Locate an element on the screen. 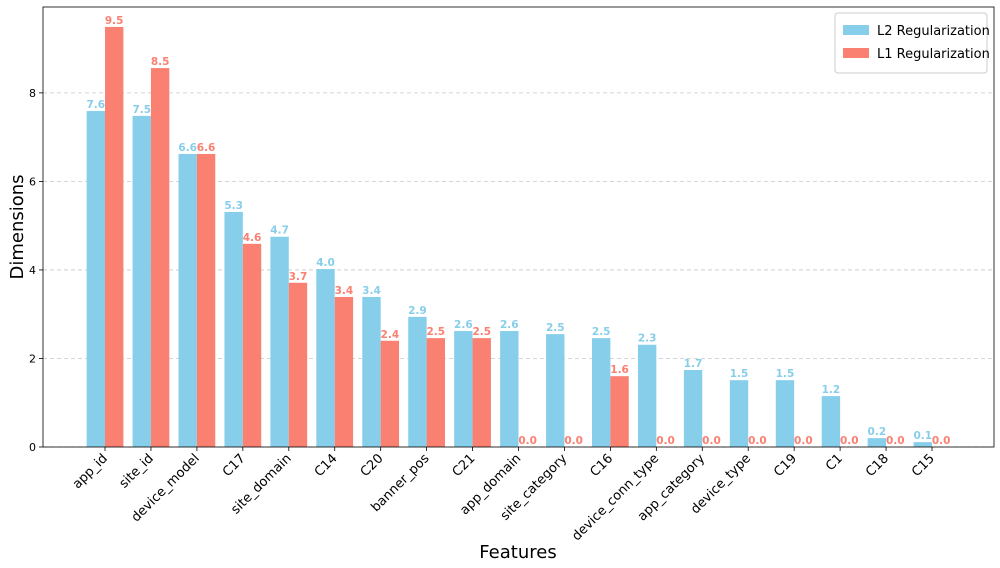  value-label: 7.5 is located at coordinates (141, 110).